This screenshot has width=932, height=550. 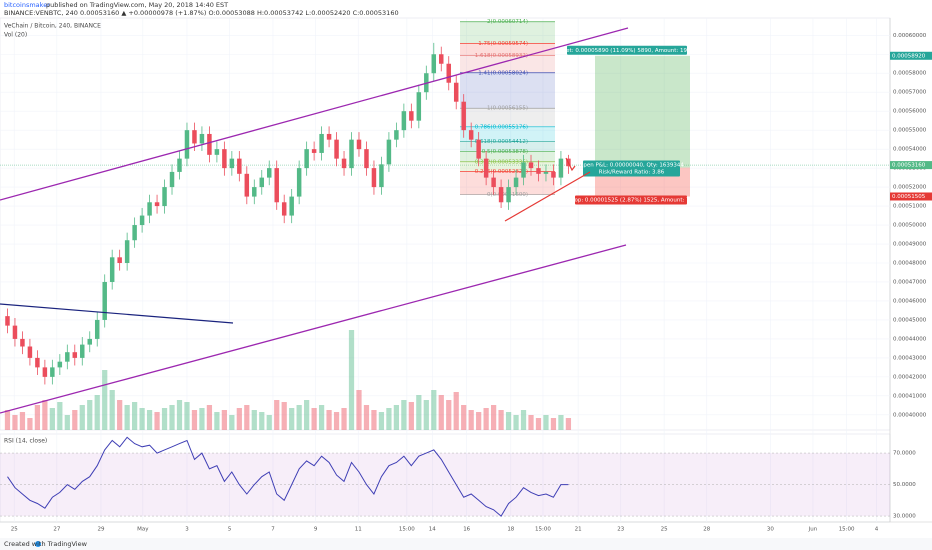 What do you see at coordinates (14, 530) in the screenshot?
I see `x-tick-label: 25` at bounding box center [14, 530].